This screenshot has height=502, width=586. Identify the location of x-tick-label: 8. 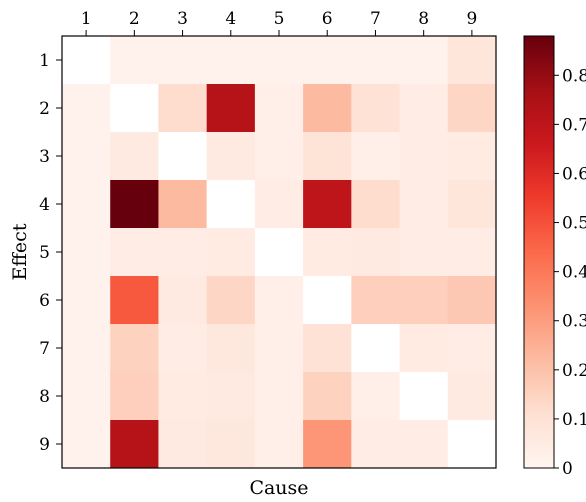
(423, 19).